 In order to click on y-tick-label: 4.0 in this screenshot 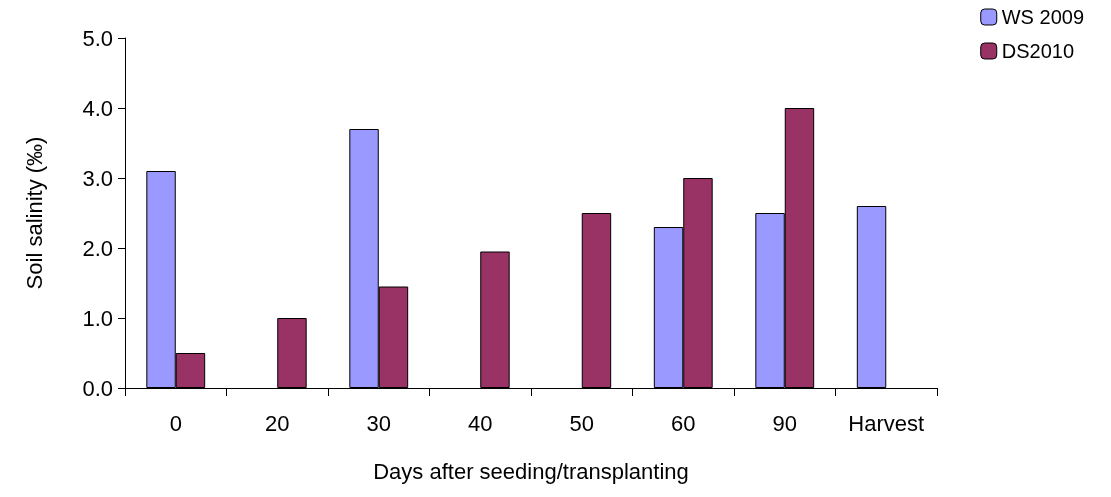, I will do `click(97, 108)`.